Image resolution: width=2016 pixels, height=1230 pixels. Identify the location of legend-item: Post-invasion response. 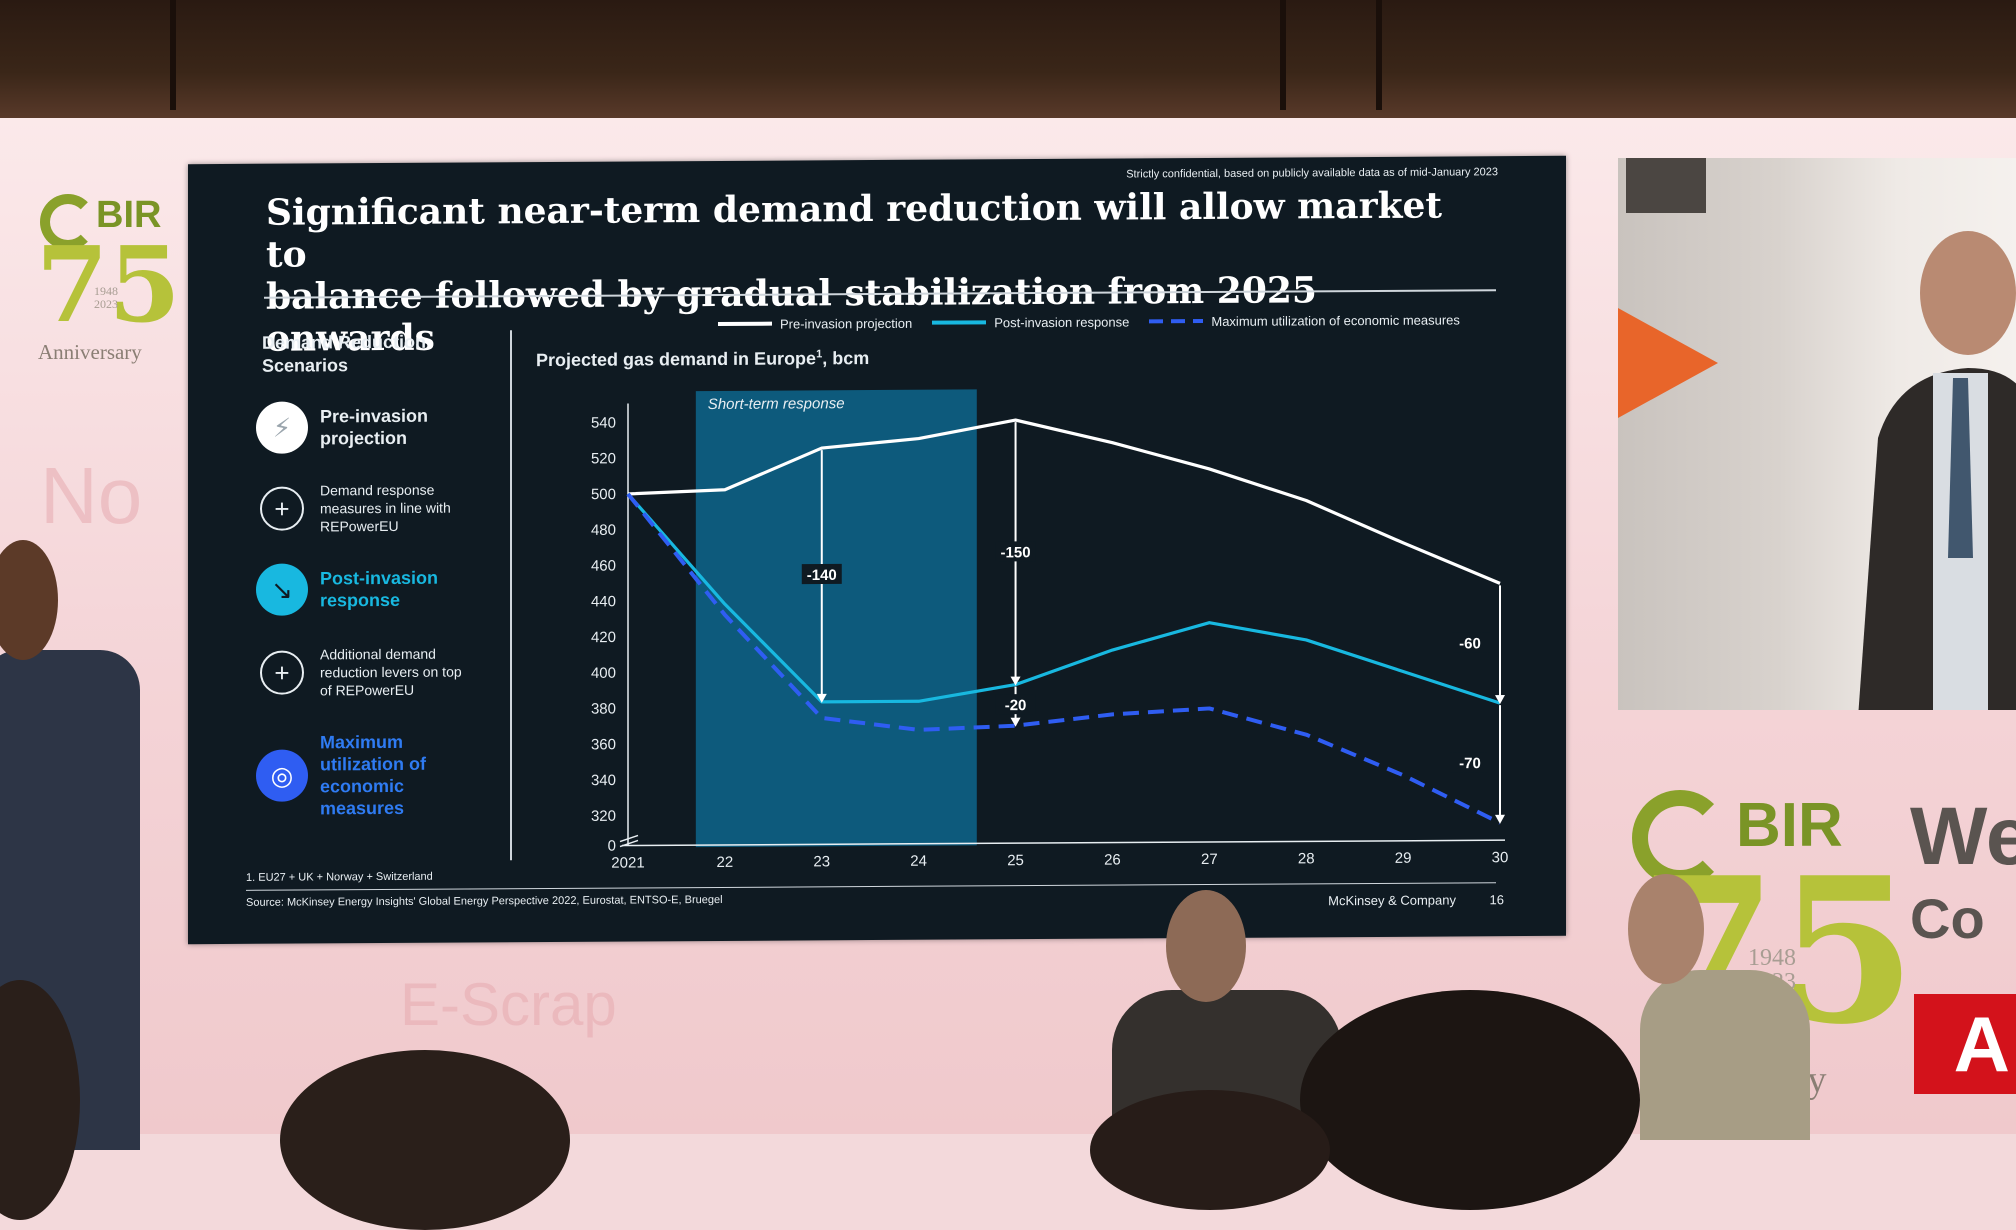
(1030, 322).